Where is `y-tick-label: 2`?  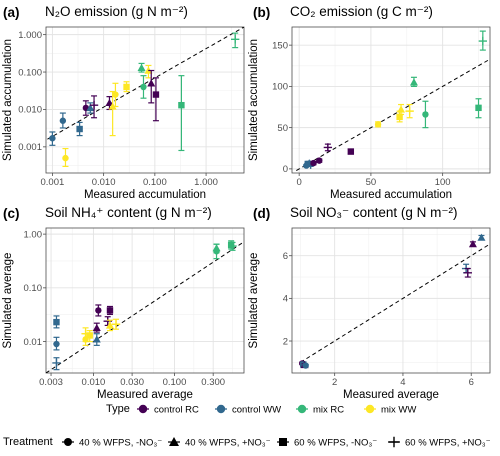
y-tick-label: 2 is located at coordinates (285, 341).